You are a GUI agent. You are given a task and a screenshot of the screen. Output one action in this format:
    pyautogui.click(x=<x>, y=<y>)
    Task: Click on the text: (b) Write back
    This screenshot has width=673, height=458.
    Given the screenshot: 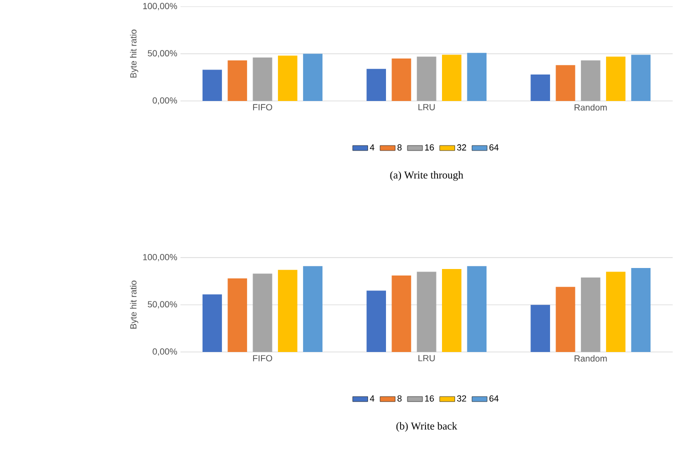 What is the action you would take?
    pyautogui.click(x=427, y=427)
    